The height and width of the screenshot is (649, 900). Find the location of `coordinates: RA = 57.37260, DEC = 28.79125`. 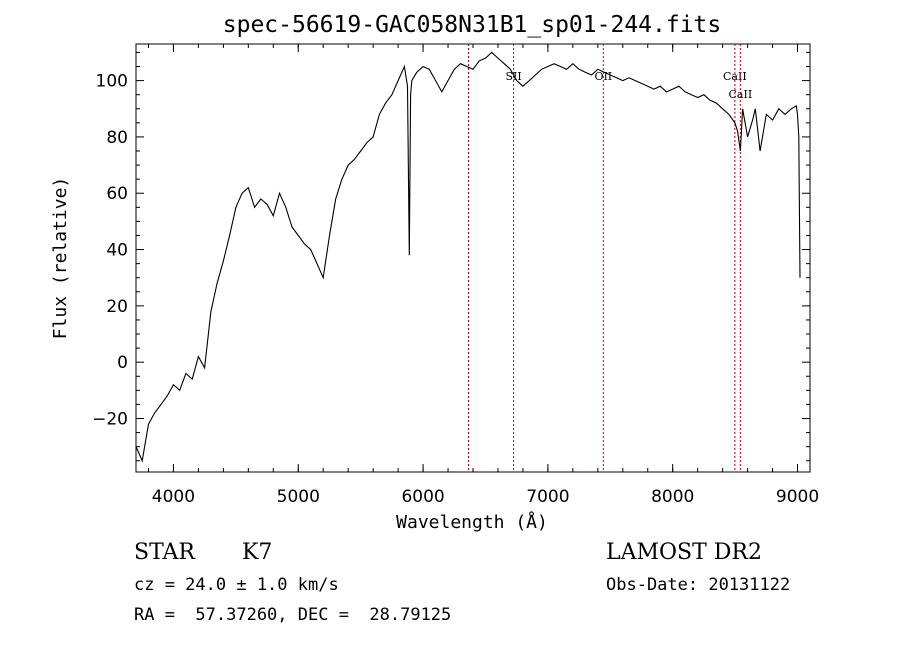

coordinates: RA = 57.37260, DEC = 28.79125 is located at coordinates (293, 615).